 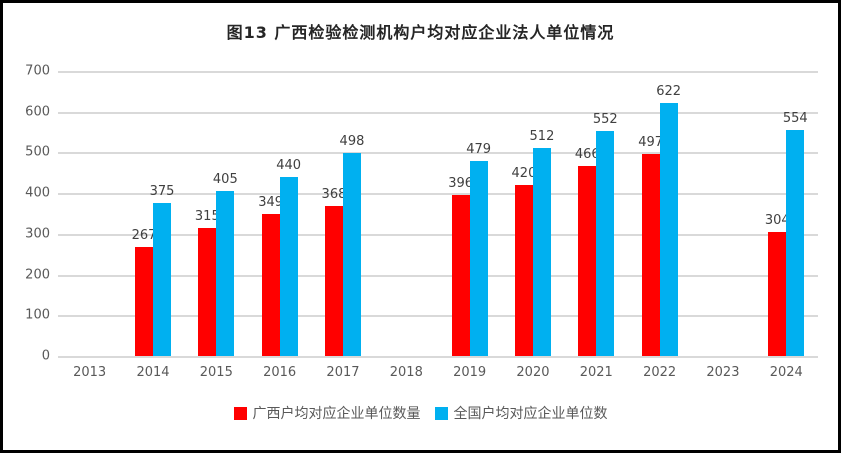 What do you see at coordinates (216, 372) in the screenshot?
I see `x-tick-label-2015: 2015` at bounding box center [216, 372].